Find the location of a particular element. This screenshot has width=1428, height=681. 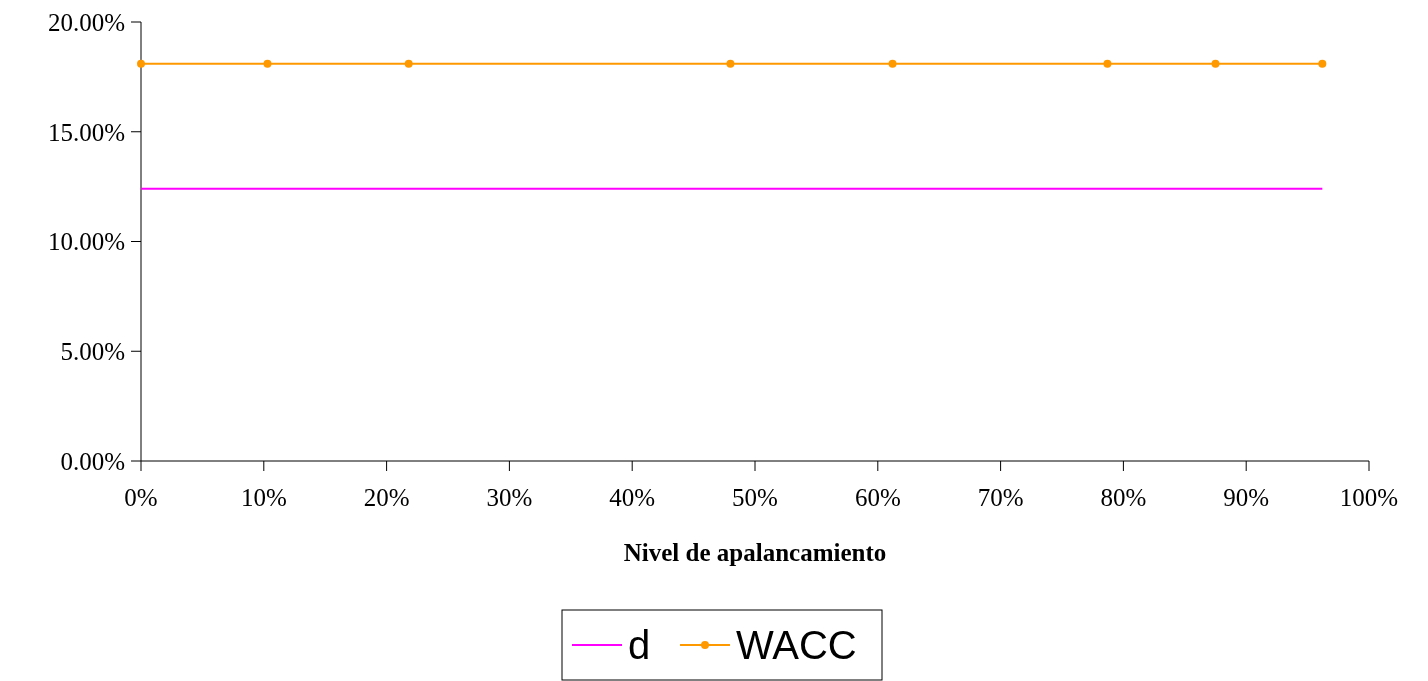

y-tick-label: 20.00% is located at coordinates (86, 22).